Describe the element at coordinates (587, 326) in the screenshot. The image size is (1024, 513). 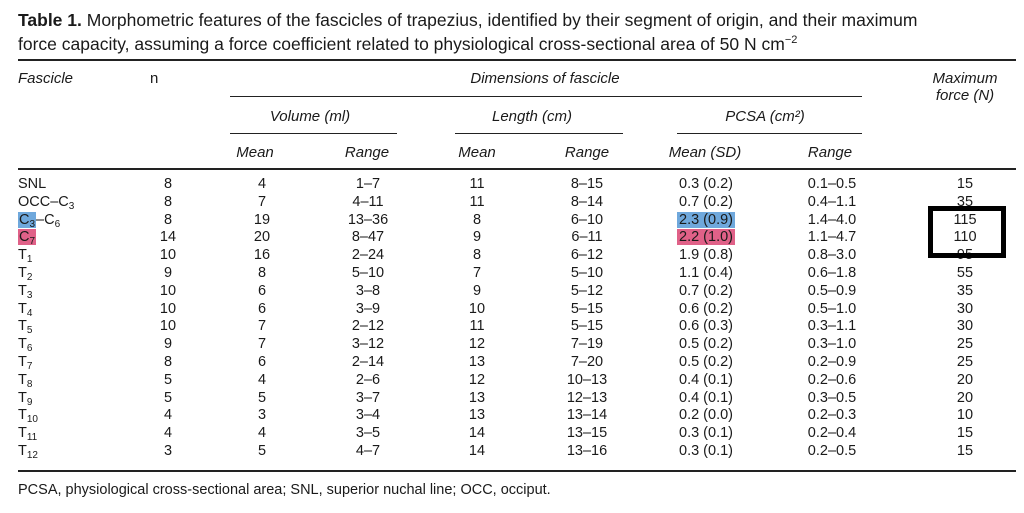
I see `cell-len-range: 5–15` at that location.